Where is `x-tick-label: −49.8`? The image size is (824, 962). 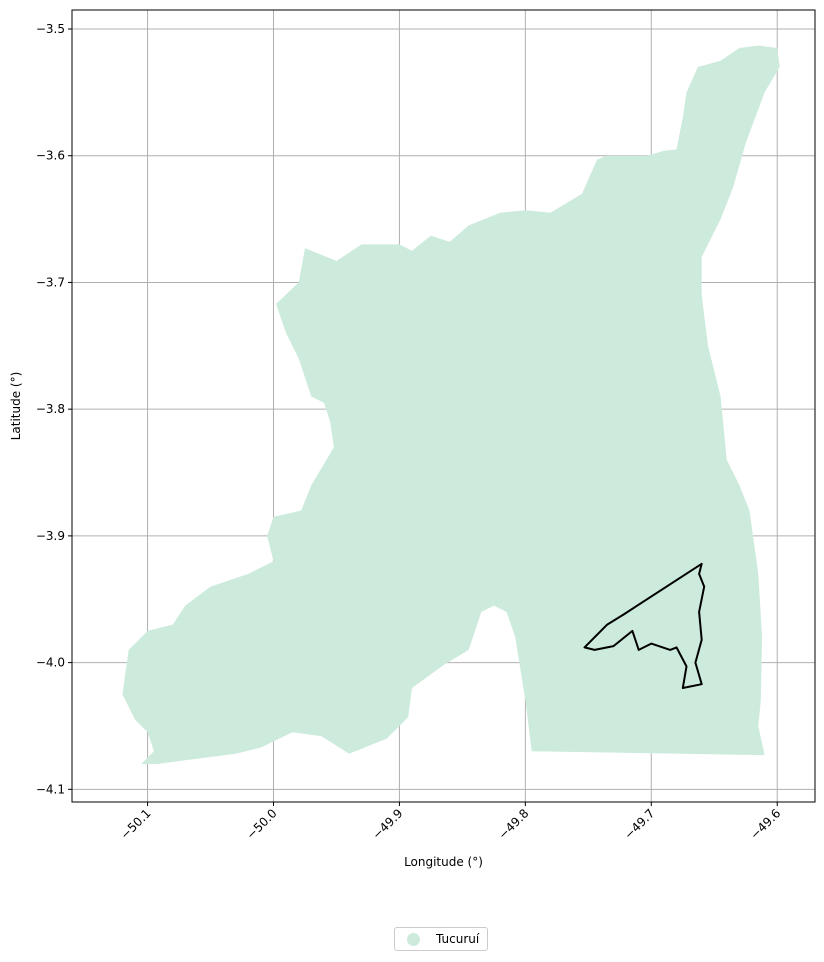 x-tick-label: −49.8 is located at coordinates (514, 824).